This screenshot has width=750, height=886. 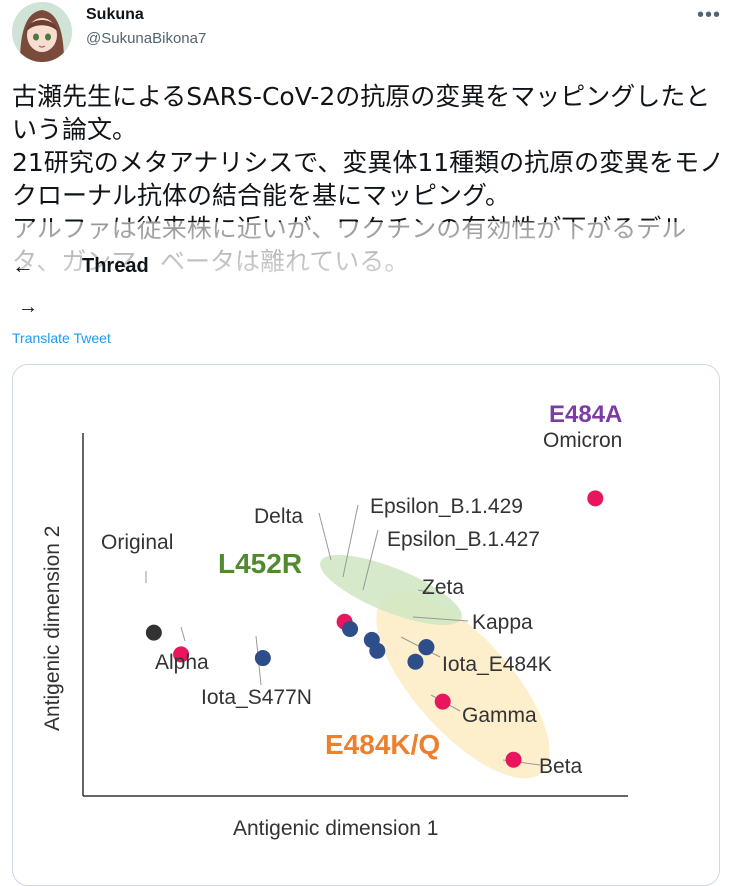 I want to click on point-e484k-cluster-point, so click(x=377, y=650).